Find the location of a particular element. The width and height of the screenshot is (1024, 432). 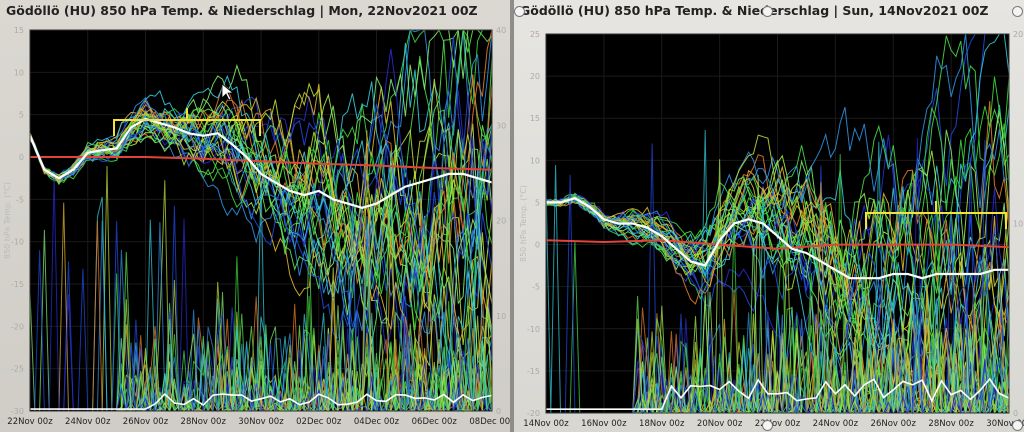

y2-tick-label: 40 is located at coordinates (501, 30).